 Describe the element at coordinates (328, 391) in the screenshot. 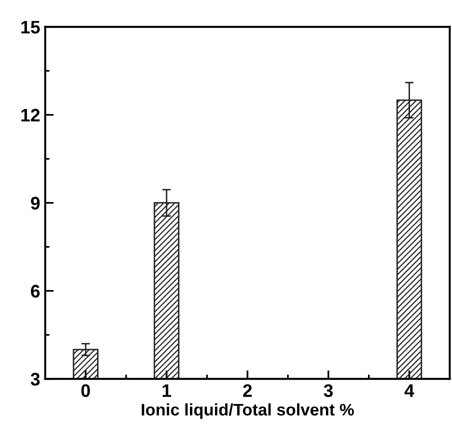

I see `x-tick-label: 3` at that location.